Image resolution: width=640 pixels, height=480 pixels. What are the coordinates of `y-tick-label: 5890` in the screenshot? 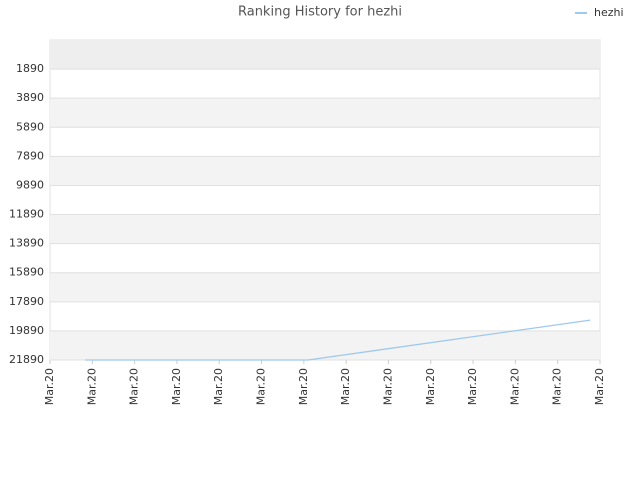 It's located at (30, 126).